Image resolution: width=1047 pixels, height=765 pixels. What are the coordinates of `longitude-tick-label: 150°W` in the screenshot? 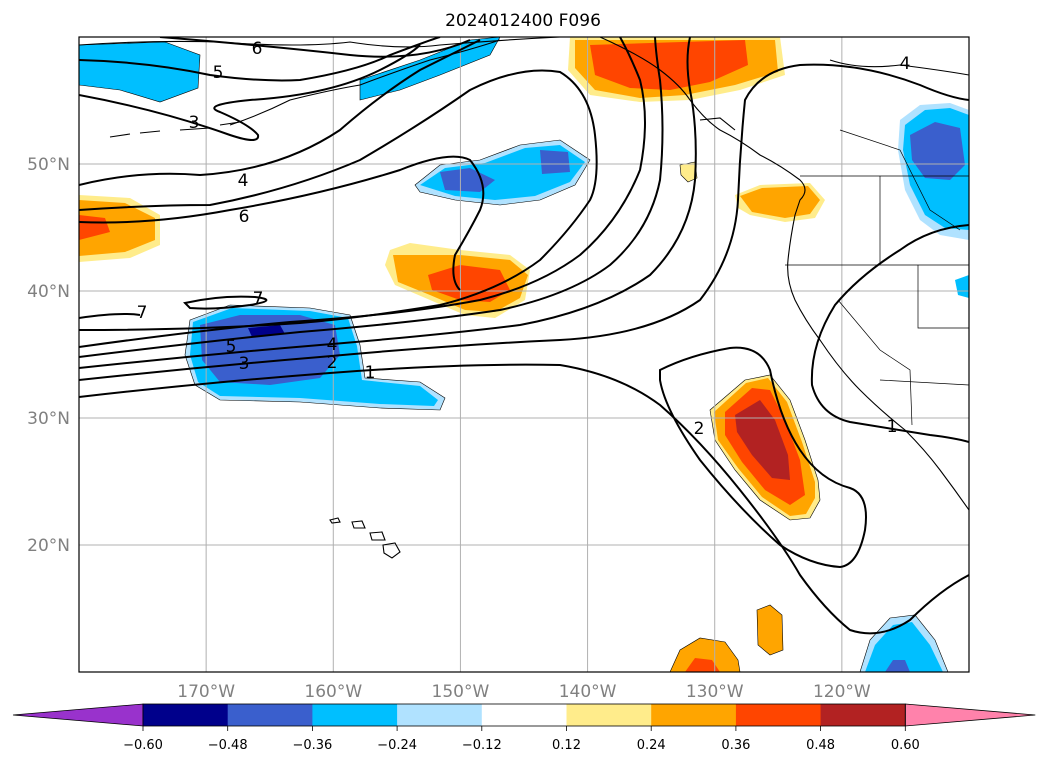 It's located at (461, 692).